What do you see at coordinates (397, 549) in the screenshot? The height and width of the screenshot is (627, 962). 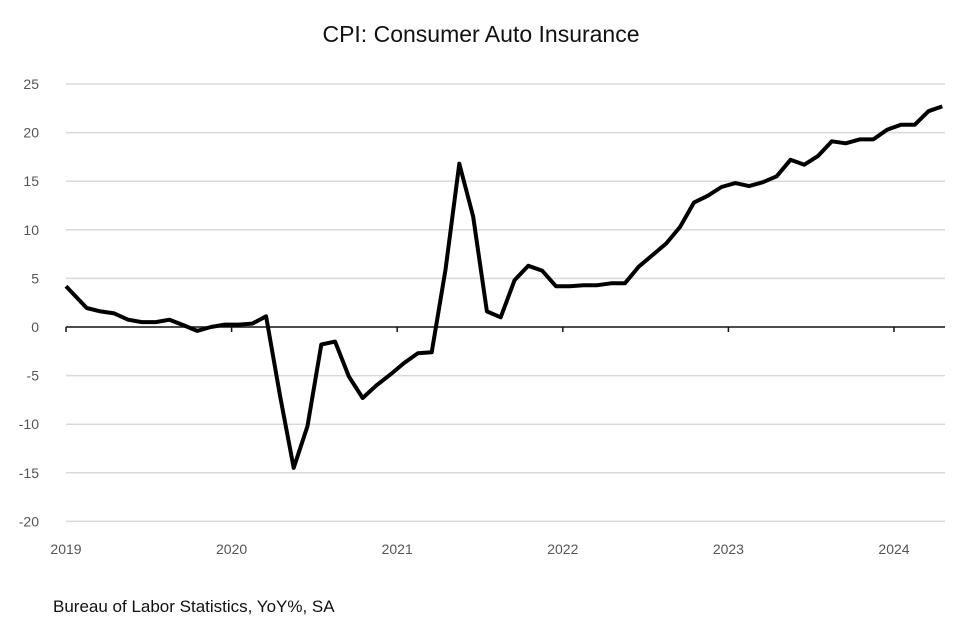 I see `x-tick-label: 2021` at bounding box center [397, 549].